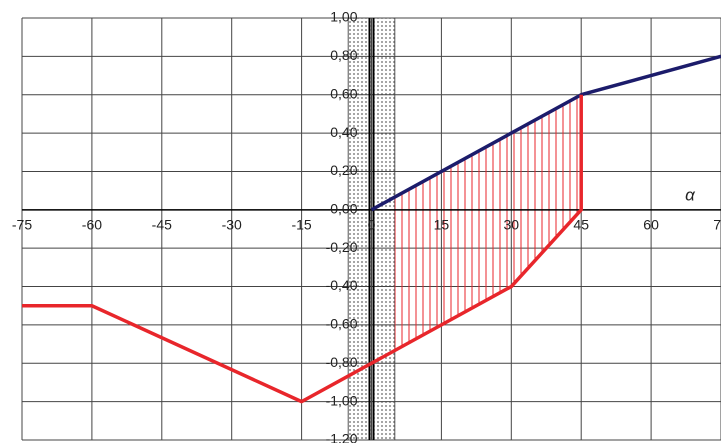 This screenshot has height=443, width=721. What do you see at coordinates (301, 225) in the screenshot?
I see `x-tick-label: -15` at bounding box center [301, 225].